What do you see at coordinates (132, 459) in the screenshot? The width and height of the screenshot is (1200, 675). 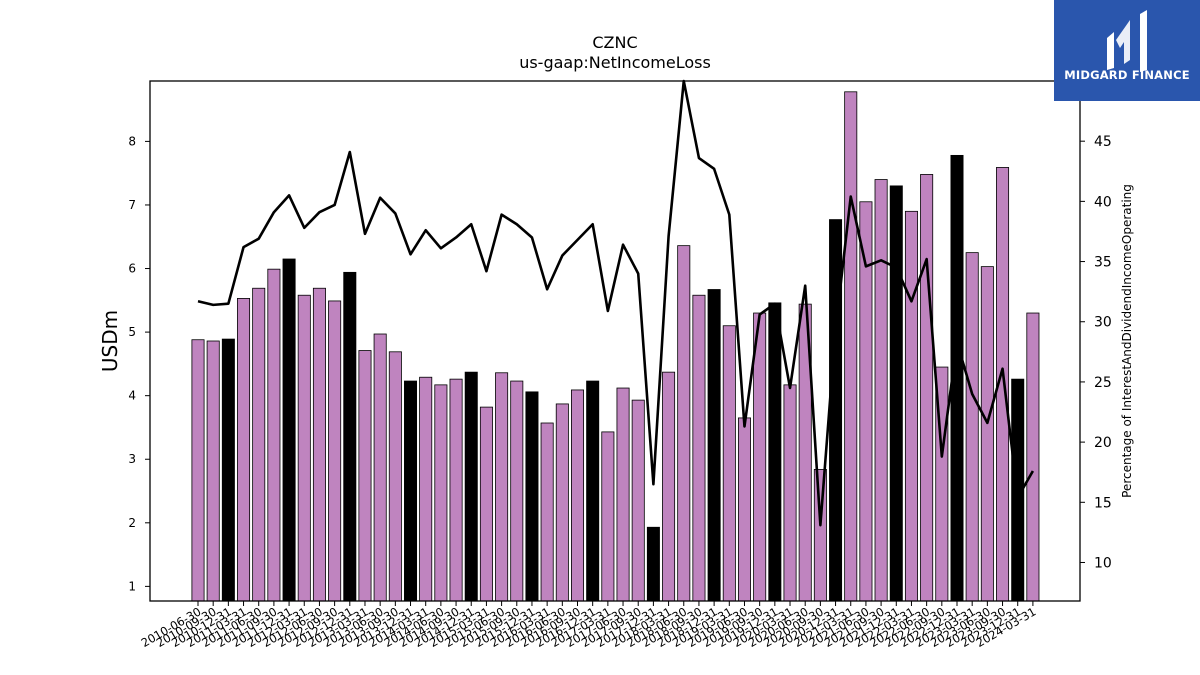 I see `y-tick-label: 3` at bounding box center [132, 459].